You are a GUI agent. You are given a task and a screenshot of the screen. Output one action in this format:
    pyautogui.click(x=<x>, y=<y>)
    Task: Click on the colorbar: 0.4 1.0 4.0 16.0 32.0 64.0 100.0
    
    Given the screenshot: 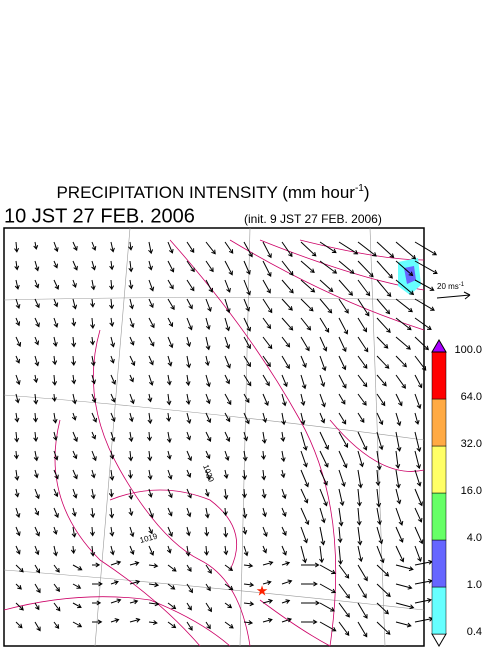 What is the action you would take?
    pyautogui.click(x=456, y=493)
    